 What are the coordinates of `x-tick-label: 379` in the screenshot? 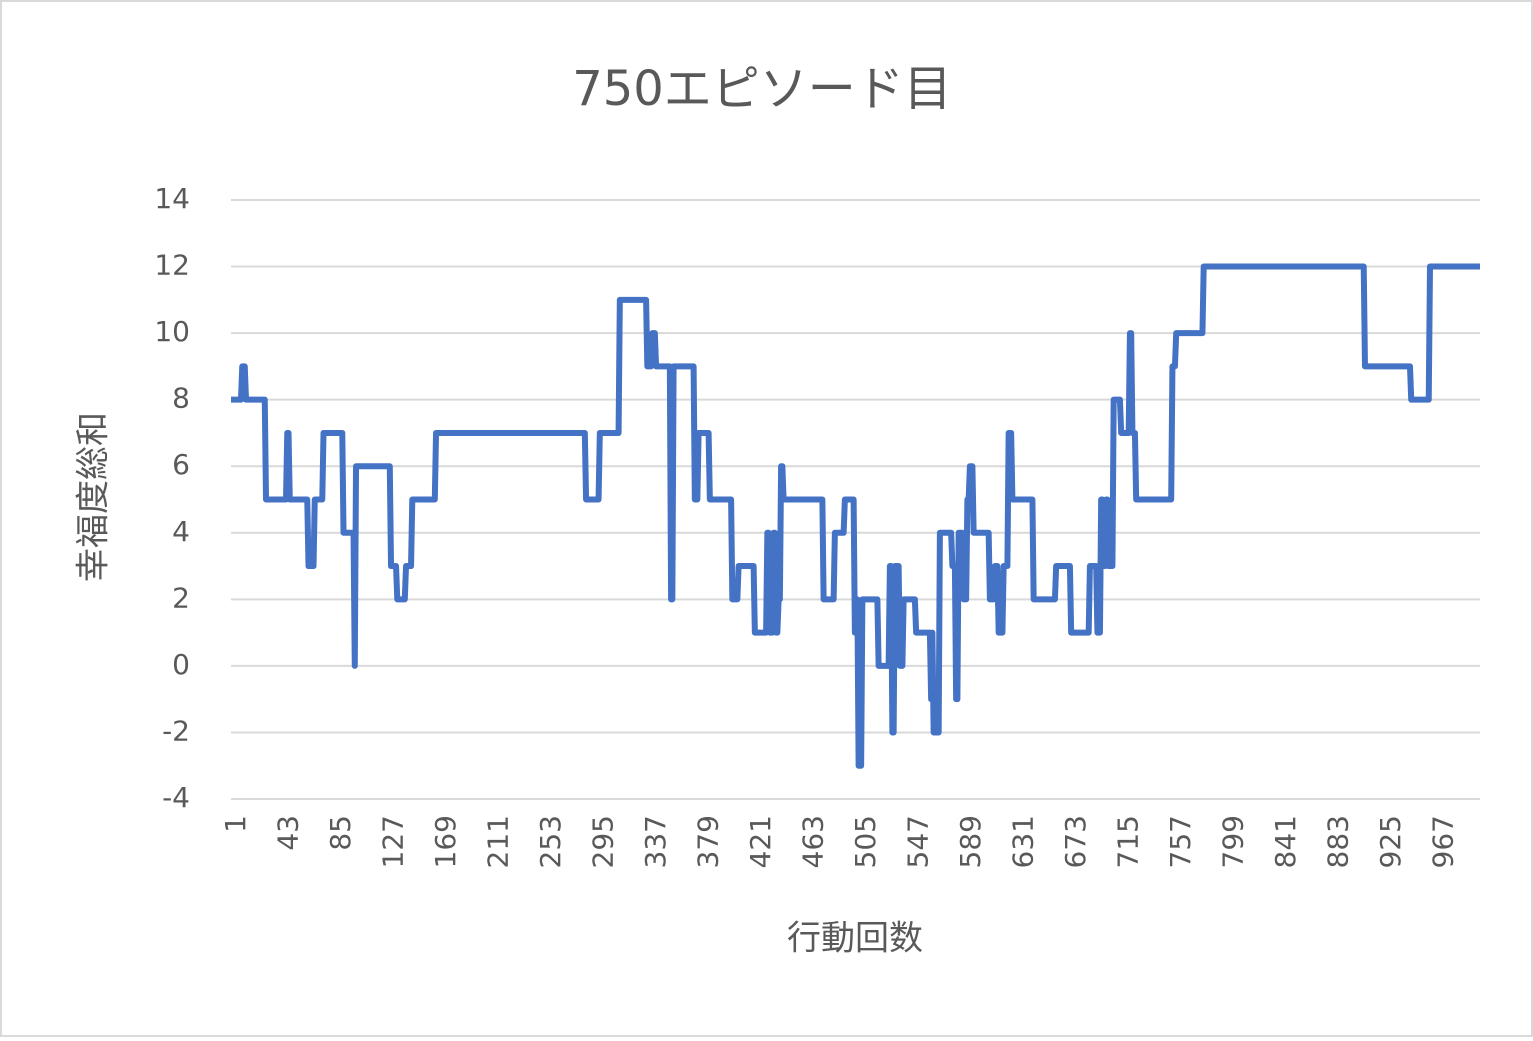 It's located at (708, 841).